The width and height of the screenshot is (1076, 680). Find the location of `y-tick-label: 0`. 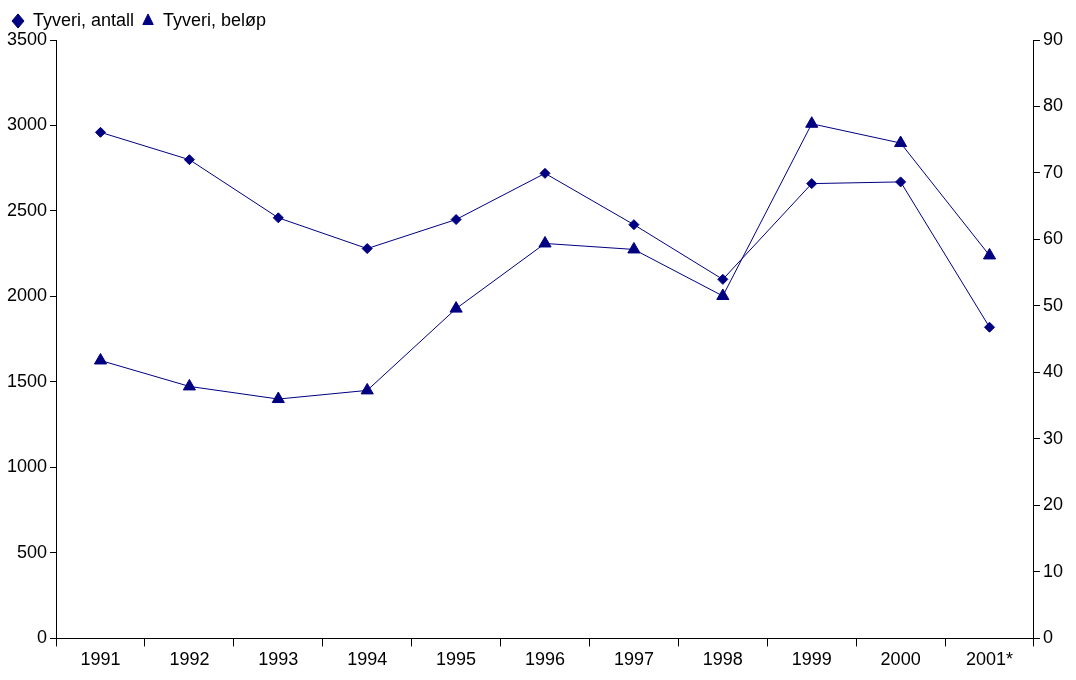

y-tick-label: 0 is located at coordinates (42, 637).